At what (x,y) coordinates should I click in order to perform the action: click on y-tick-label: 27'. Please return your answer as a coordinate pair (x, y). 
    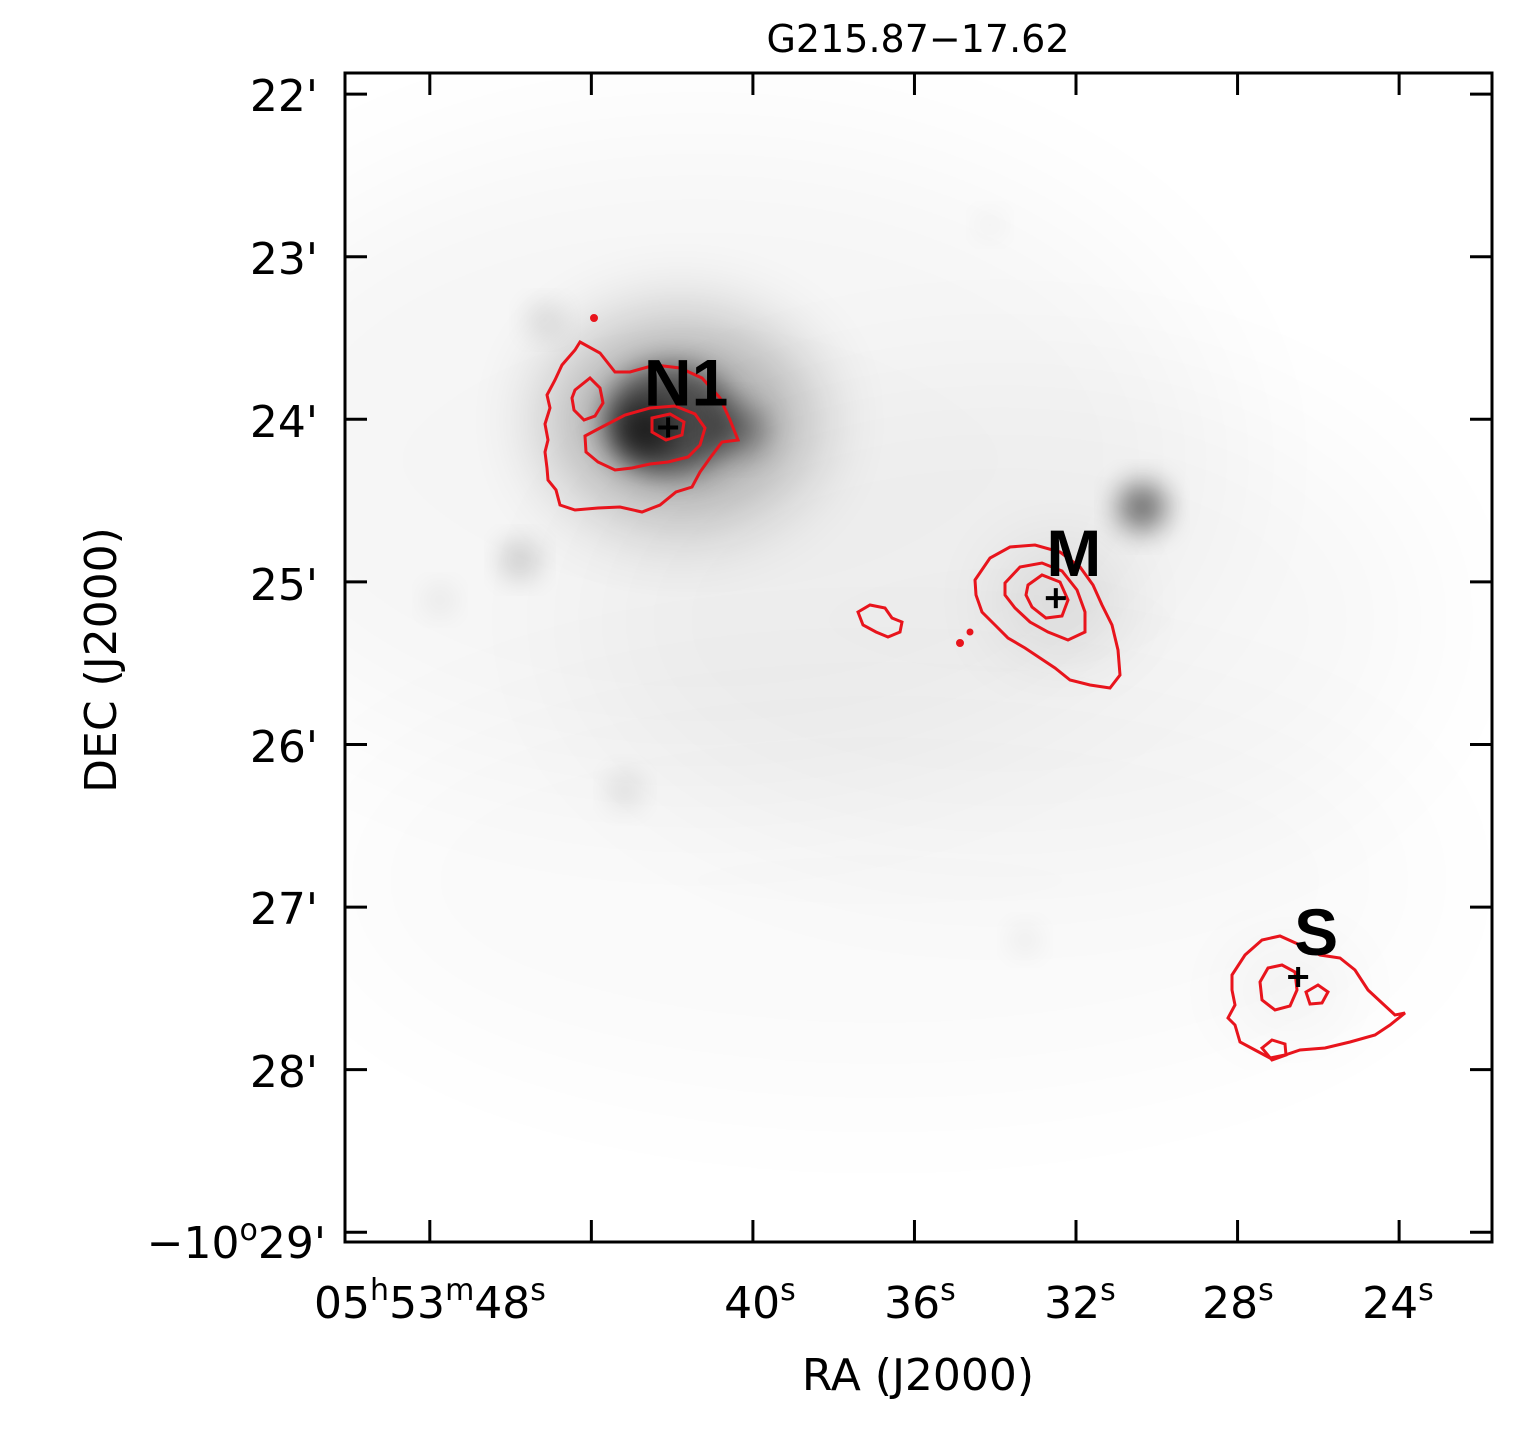
    Looking at the image, I should click on (284, 909).